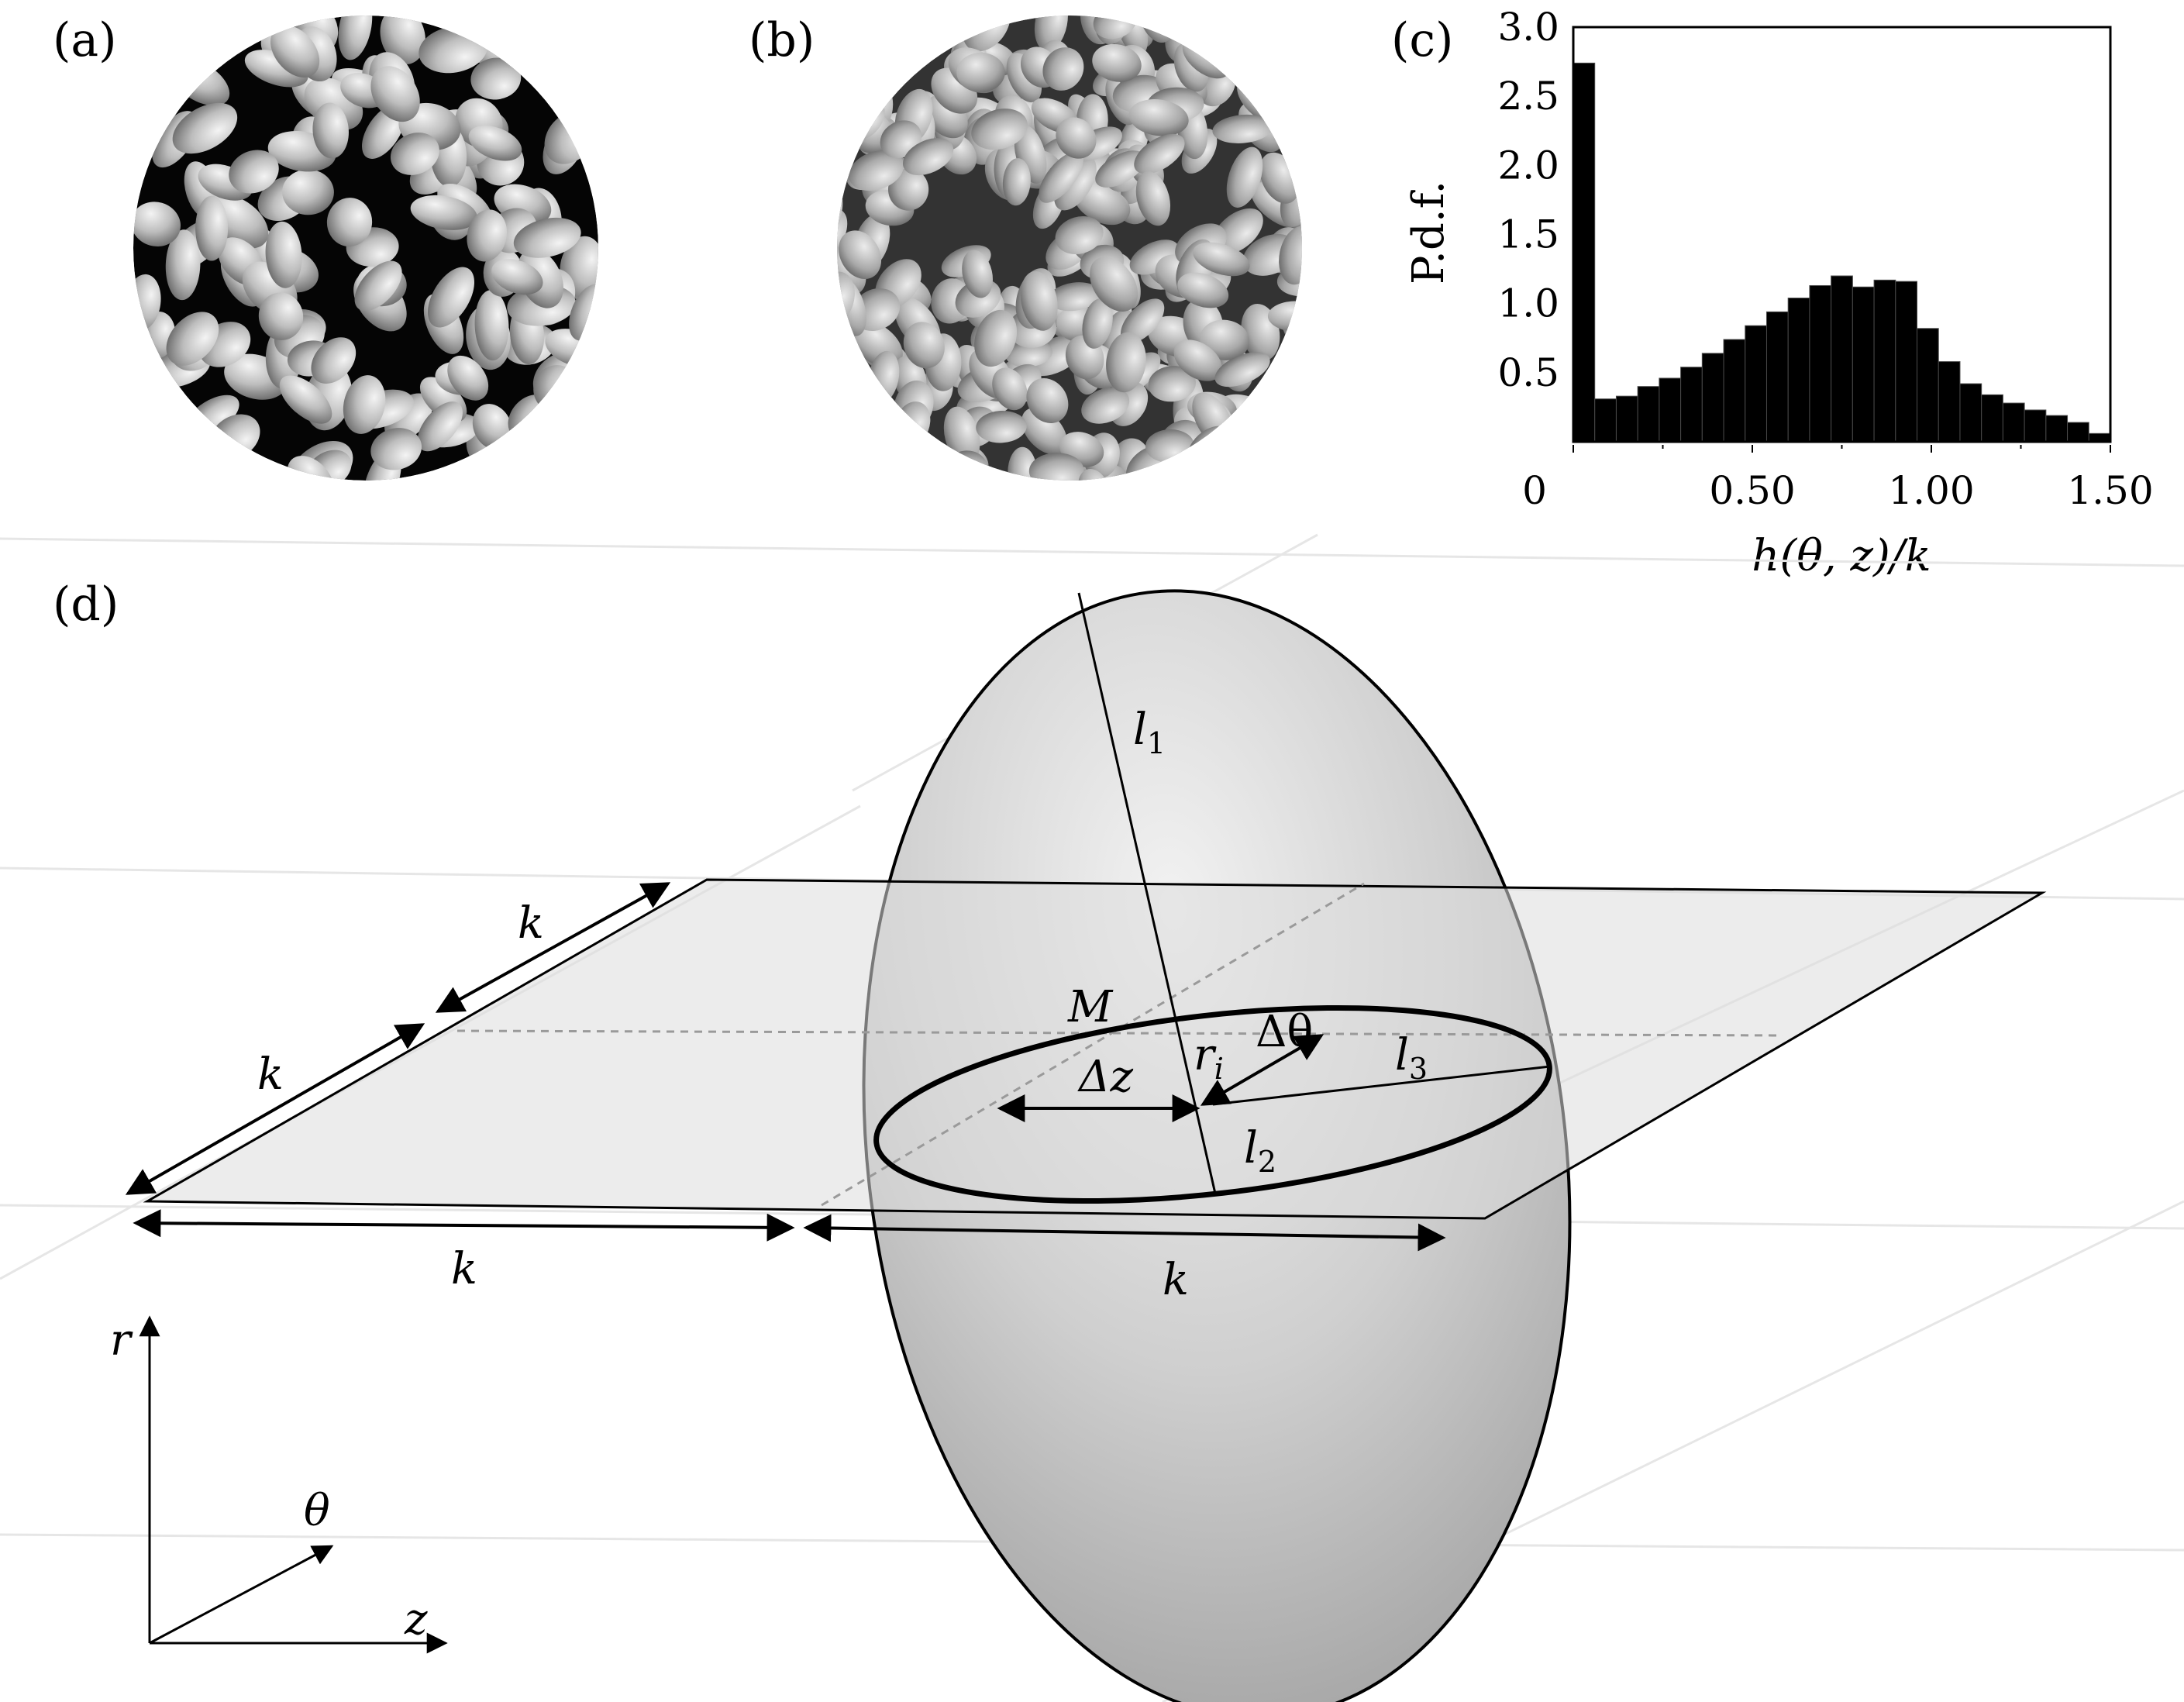 The height and width of the screenshot is (1702, 2184). I want to click on y-tick-label: 2.5, so click(1528, 96).